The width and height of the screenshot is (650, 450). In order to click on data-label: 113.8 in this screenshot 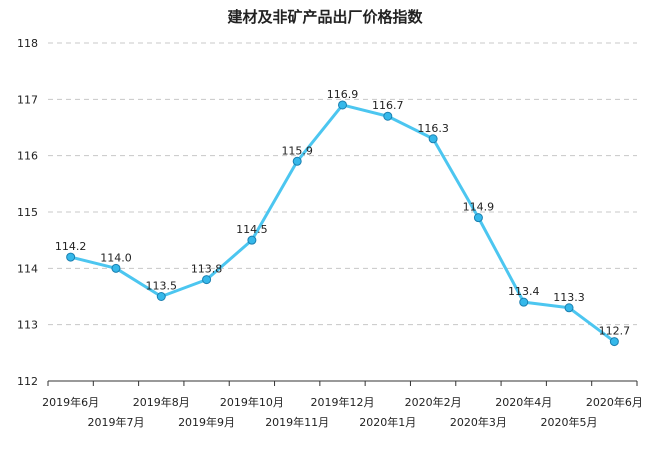, I will do `click(207, 269)`.